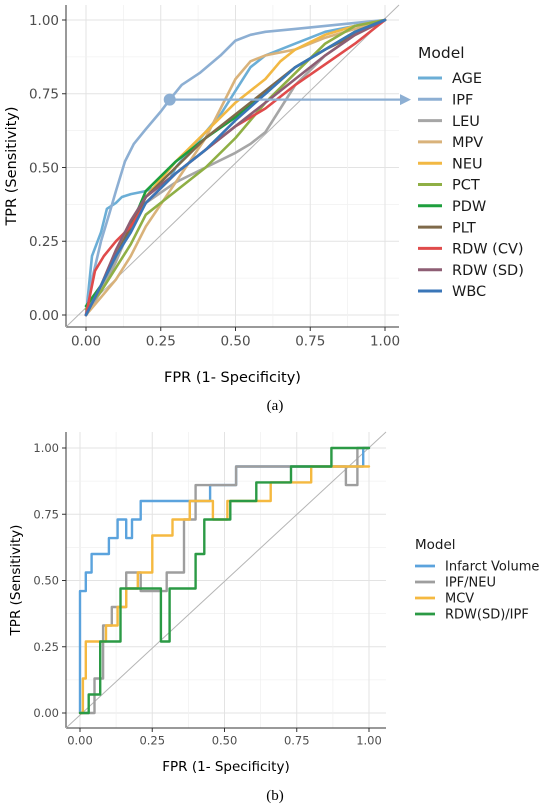 This screenshot has height=807, width=550. What do you see at coordinates (459, 599) in the screenshot?
I see `legend-label-mcv: MCV` at bounding box center [459, 599].